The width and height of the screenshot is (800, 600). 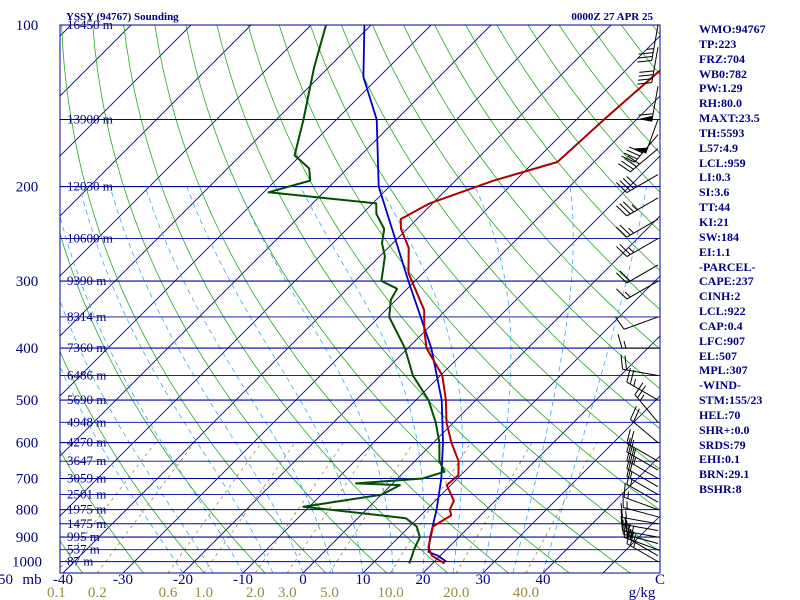 I want to click on height-label: 6486 m, so click(x=86, y=375).